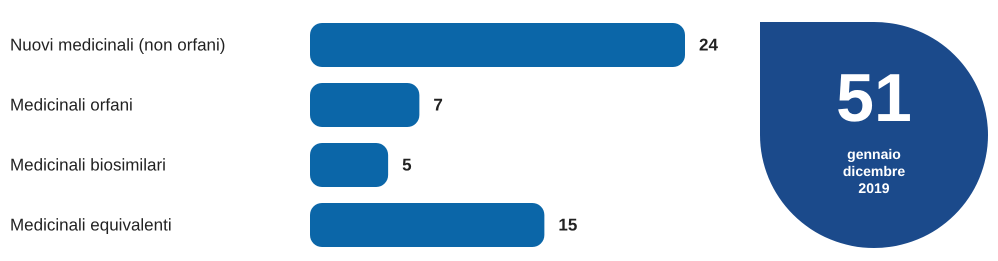 The image size is (998, 261). What do you see at coordinates (71, 105) in the screenshot?
I see `y-tick-label: Medicinali orfani` at bounding box center [71, 105].